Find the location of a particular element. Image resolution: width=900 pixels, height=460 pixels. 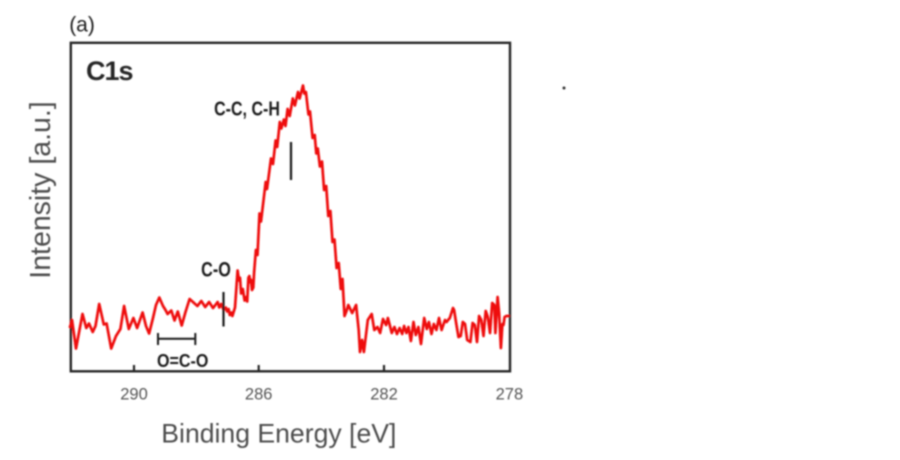

svg-text: 282 is located at coordinates (384, 394).